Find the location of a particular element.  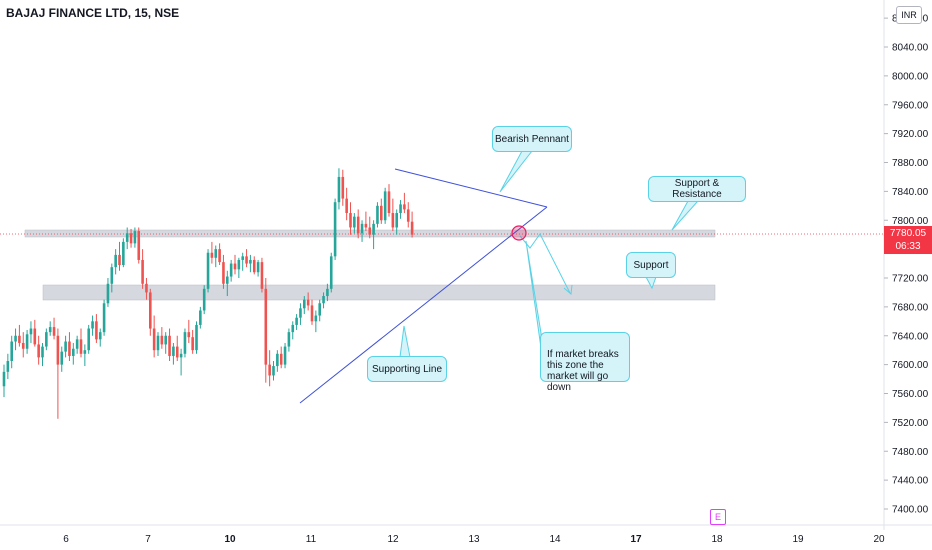

y-tick-label: 7800.00 is located at coordinates (910, 221).